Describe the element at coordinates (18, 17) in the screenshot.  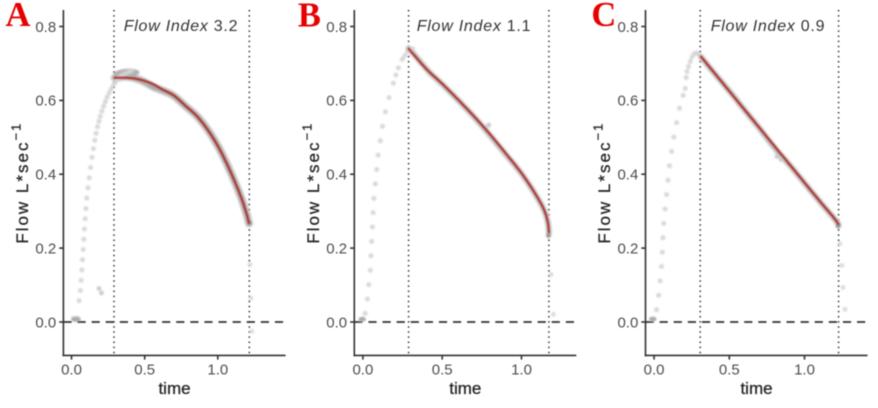
I see `svg-text: A` at that location.